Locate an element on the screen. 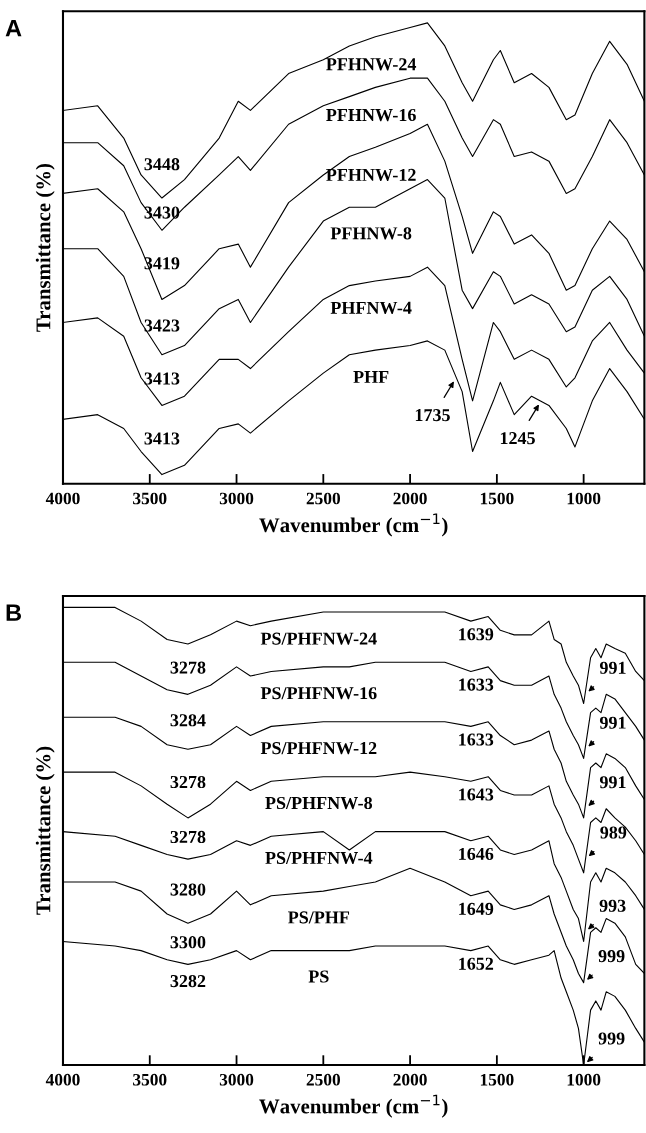 This screenshot has width=646, height=1133. annotation: 1735 is located at coordinates (432, 415).